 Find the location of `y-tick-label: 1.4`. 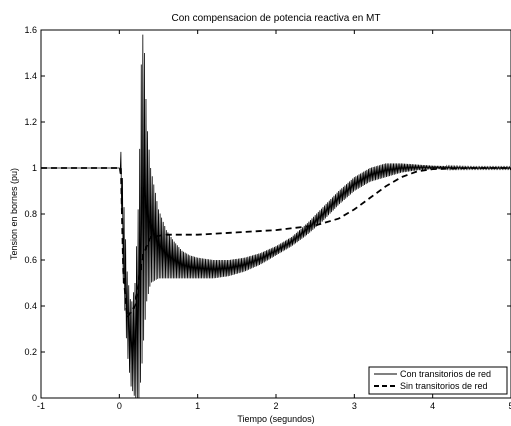

y-tick-label: 1.4 is located at coordinates (30, 76).